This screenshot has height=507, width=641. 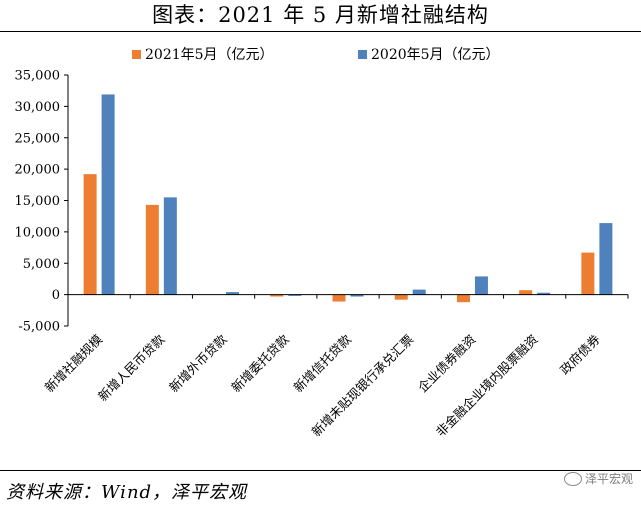 I want to click on y-tick-label: 25,000, so click(x=38, y=138).